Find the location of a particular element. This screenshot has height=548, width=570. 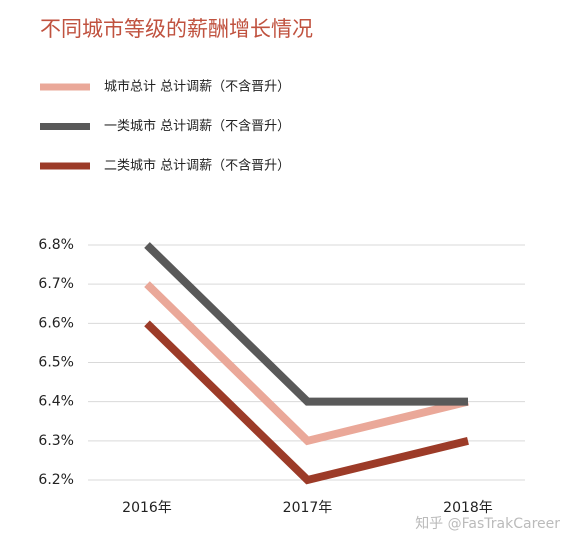

watermark: 知乎 @FasTrakCareer is located at coordinates (487, 523).